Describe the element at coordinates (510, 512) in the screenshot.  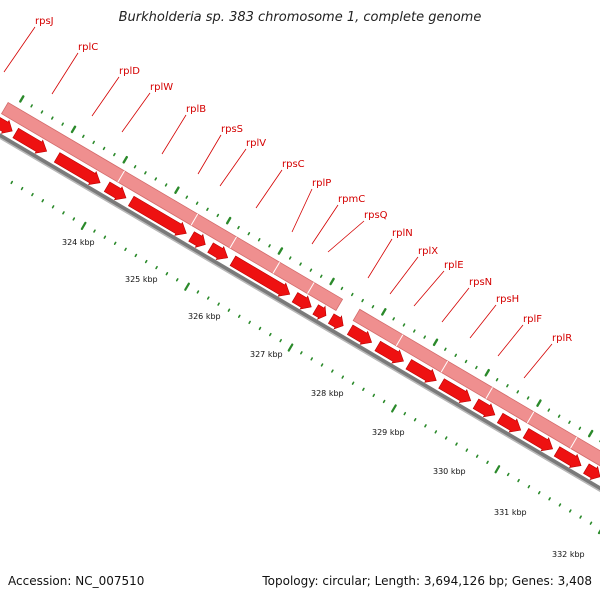
I see `kbp-label: 331 kbp` at that location.